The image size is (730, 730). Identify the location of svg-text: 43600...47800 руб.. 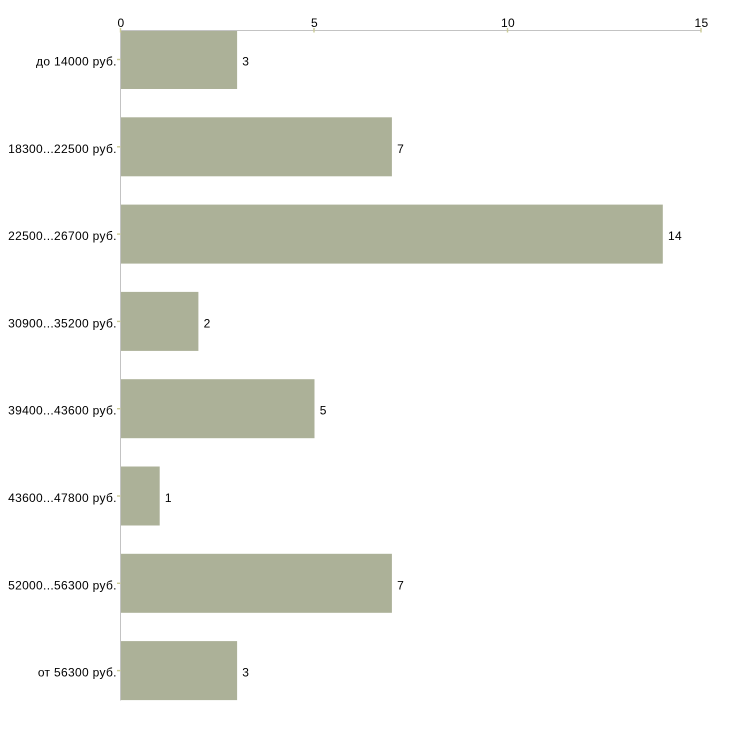
(62, 498).